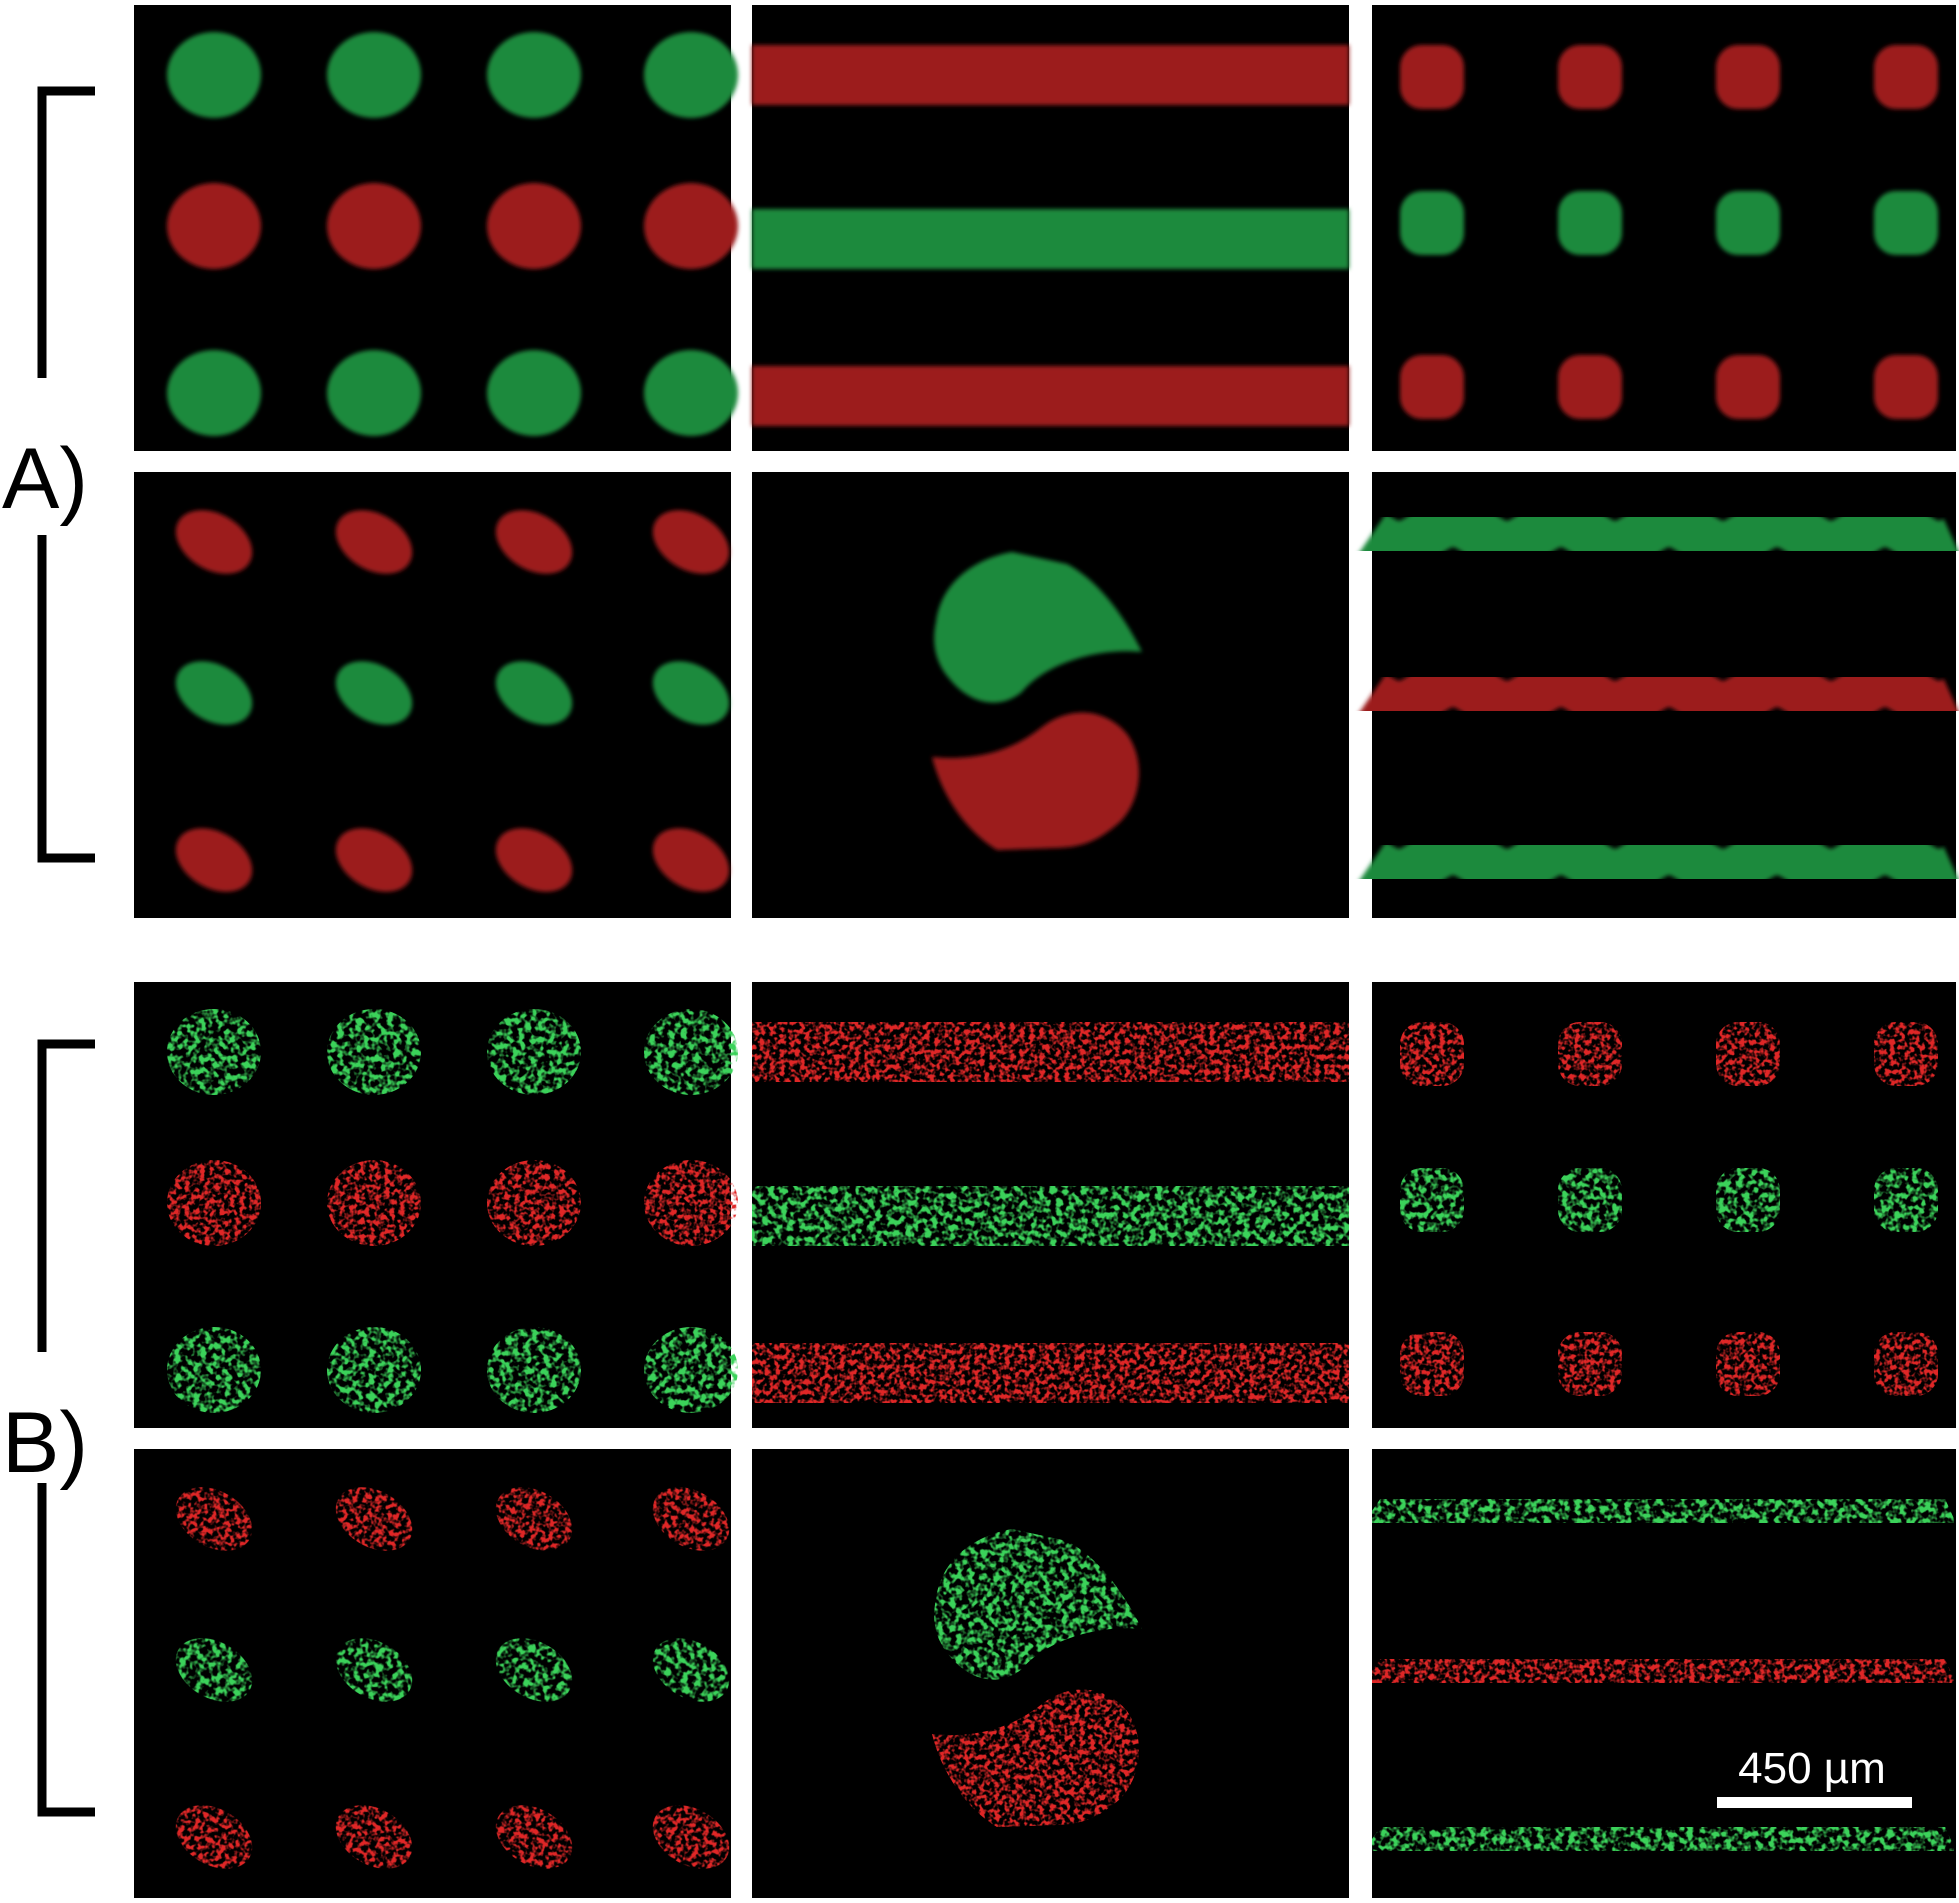 The image size is (1959, 1903). I want to click on group-label-b: B), so click(45, 1443).